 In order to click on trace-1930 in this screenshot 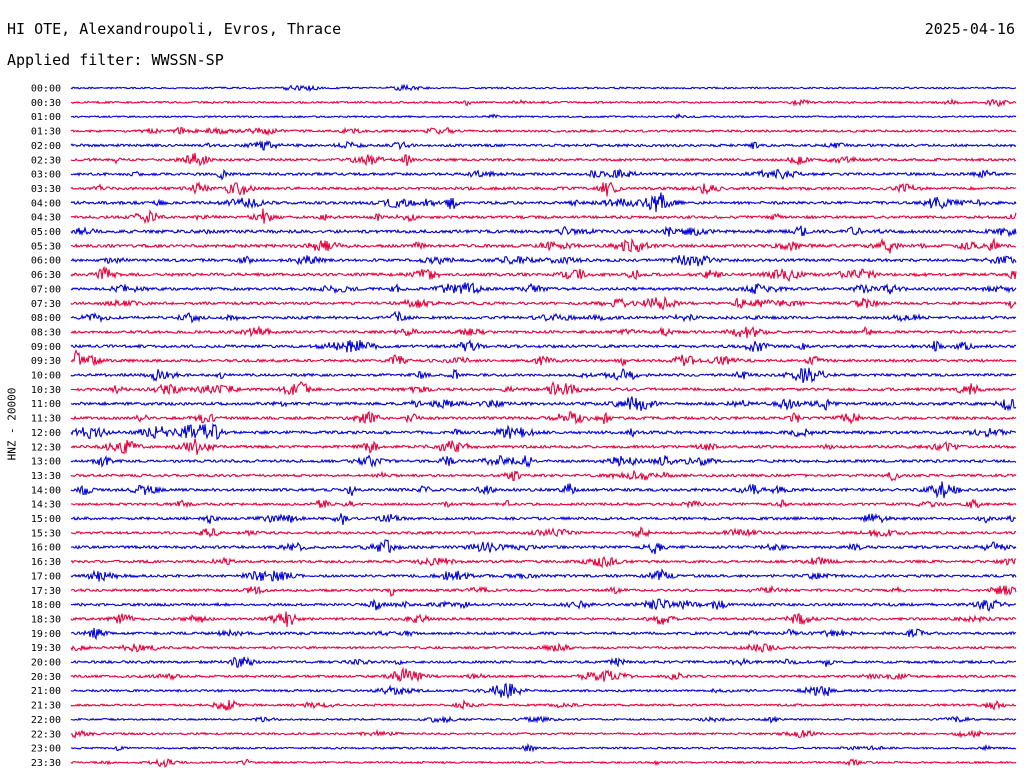, I will do `click(543, 647)`.